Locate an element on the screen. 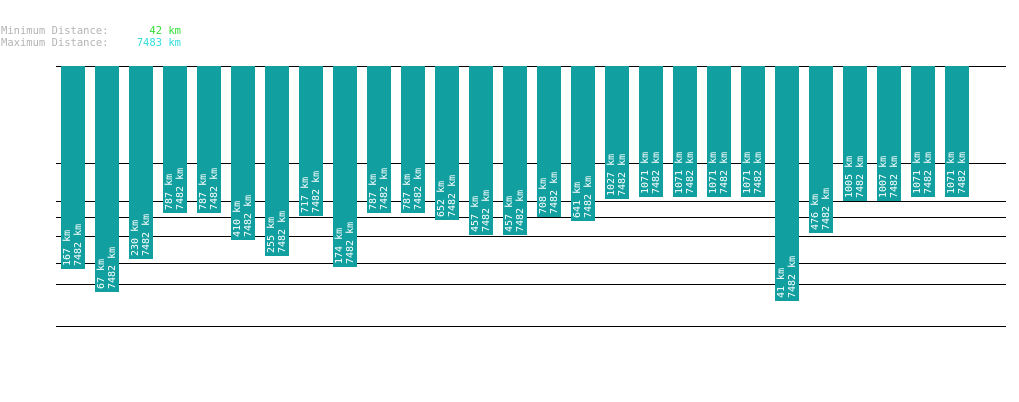  bar-value-label: 167 km is located at coordinates (67, 248).